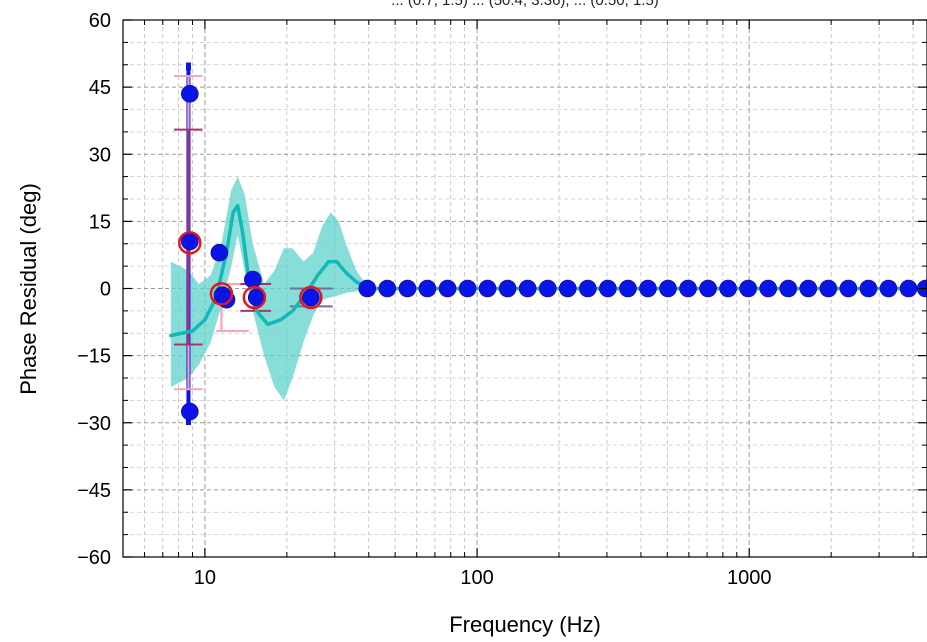 The image size is (927, 642). Describe the element at coordinates (100, 88) in the screenshot. I see `y-tick-label: 45` at that location.